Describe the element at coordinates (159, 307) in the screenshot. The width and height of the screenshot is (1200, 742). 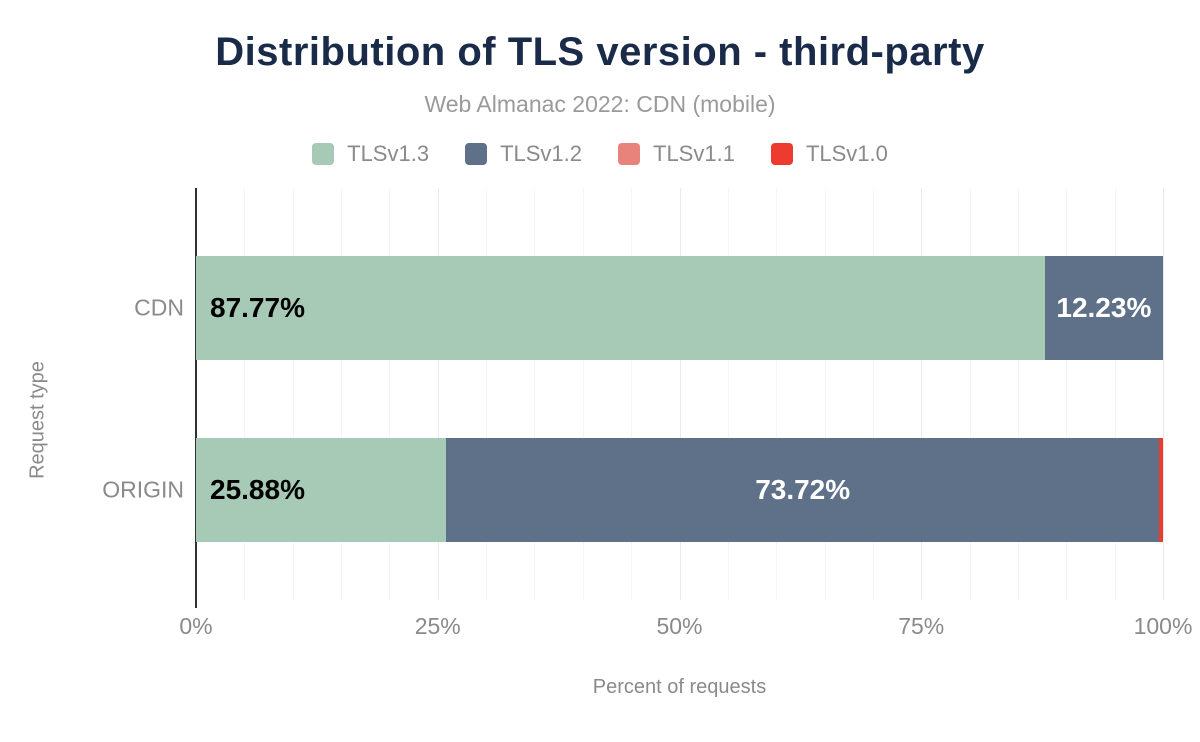
I see `category-label-cdn: CDN` at that location.